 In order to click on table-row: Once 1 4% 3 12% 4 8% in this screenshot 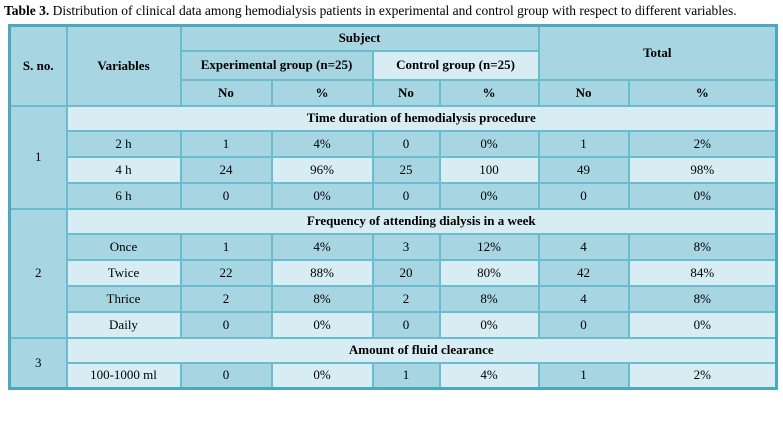, I will do `click(394, 246)`.